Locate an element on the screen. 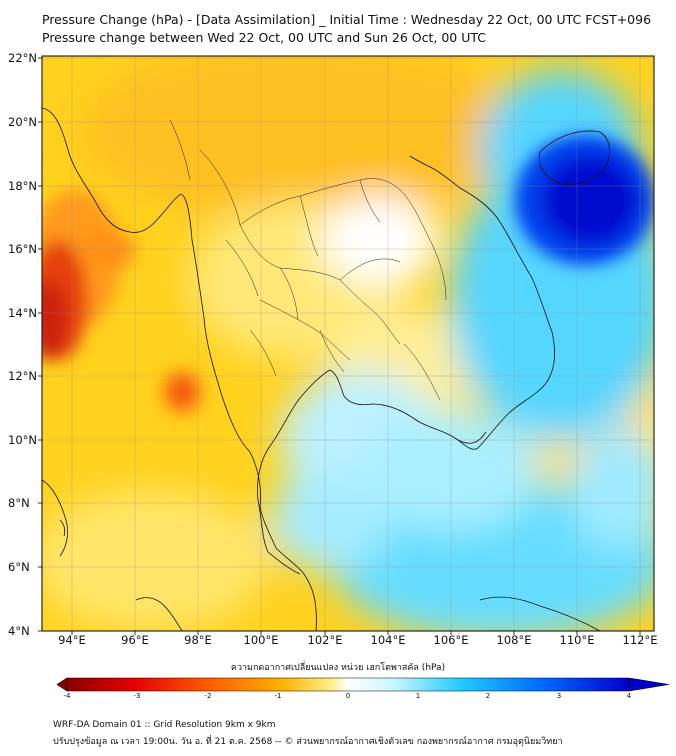  lon-label: 96°E is located at coordinates (135, 640).